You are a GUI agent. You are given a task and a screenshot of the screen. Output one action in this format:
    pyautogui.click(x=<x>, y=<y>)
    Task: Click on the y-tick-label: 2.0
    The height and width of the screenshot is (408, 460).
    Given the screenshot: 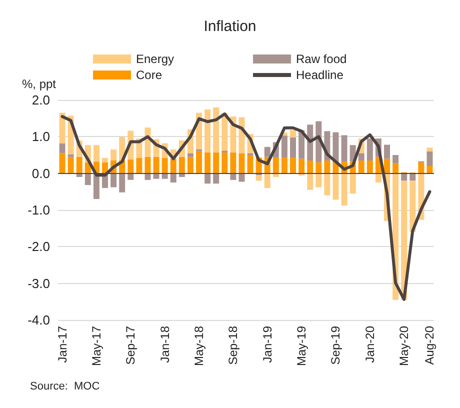 What is the action you would take?
    pyautogui.click(x=41, y=100)
    